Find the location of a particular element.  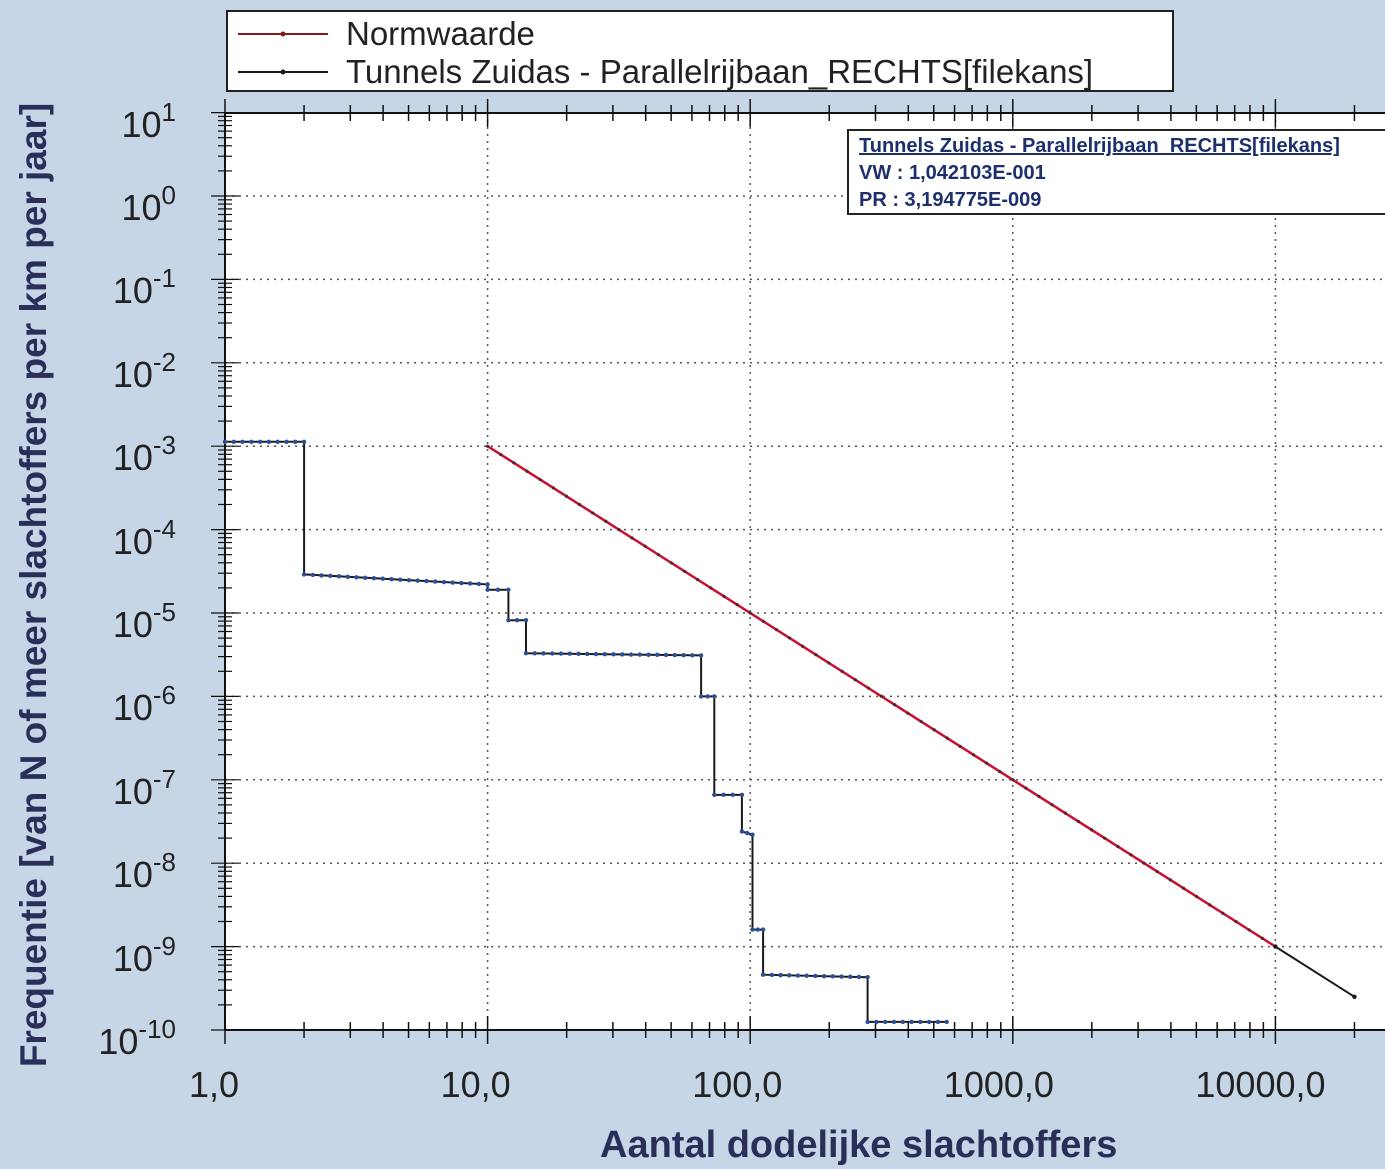

x-tick-label: 10,0 is located at coordinates (475, 1084).